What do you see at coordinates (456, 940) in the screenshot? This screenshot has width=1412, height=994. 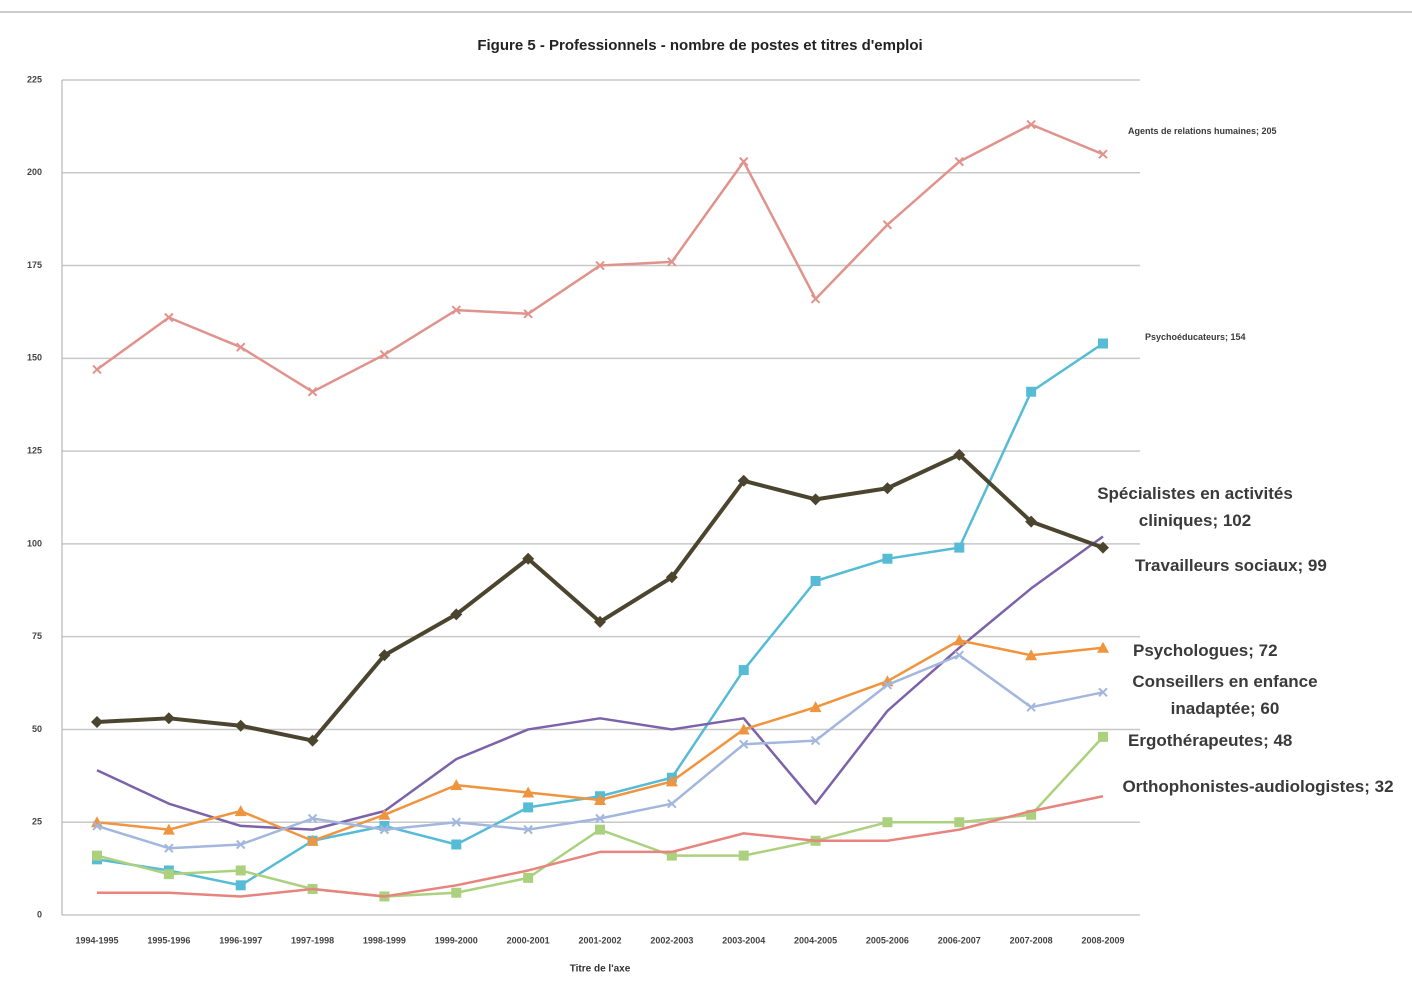 I see `x-tick-label: 1999-2000` at bounding box center [456, 940].